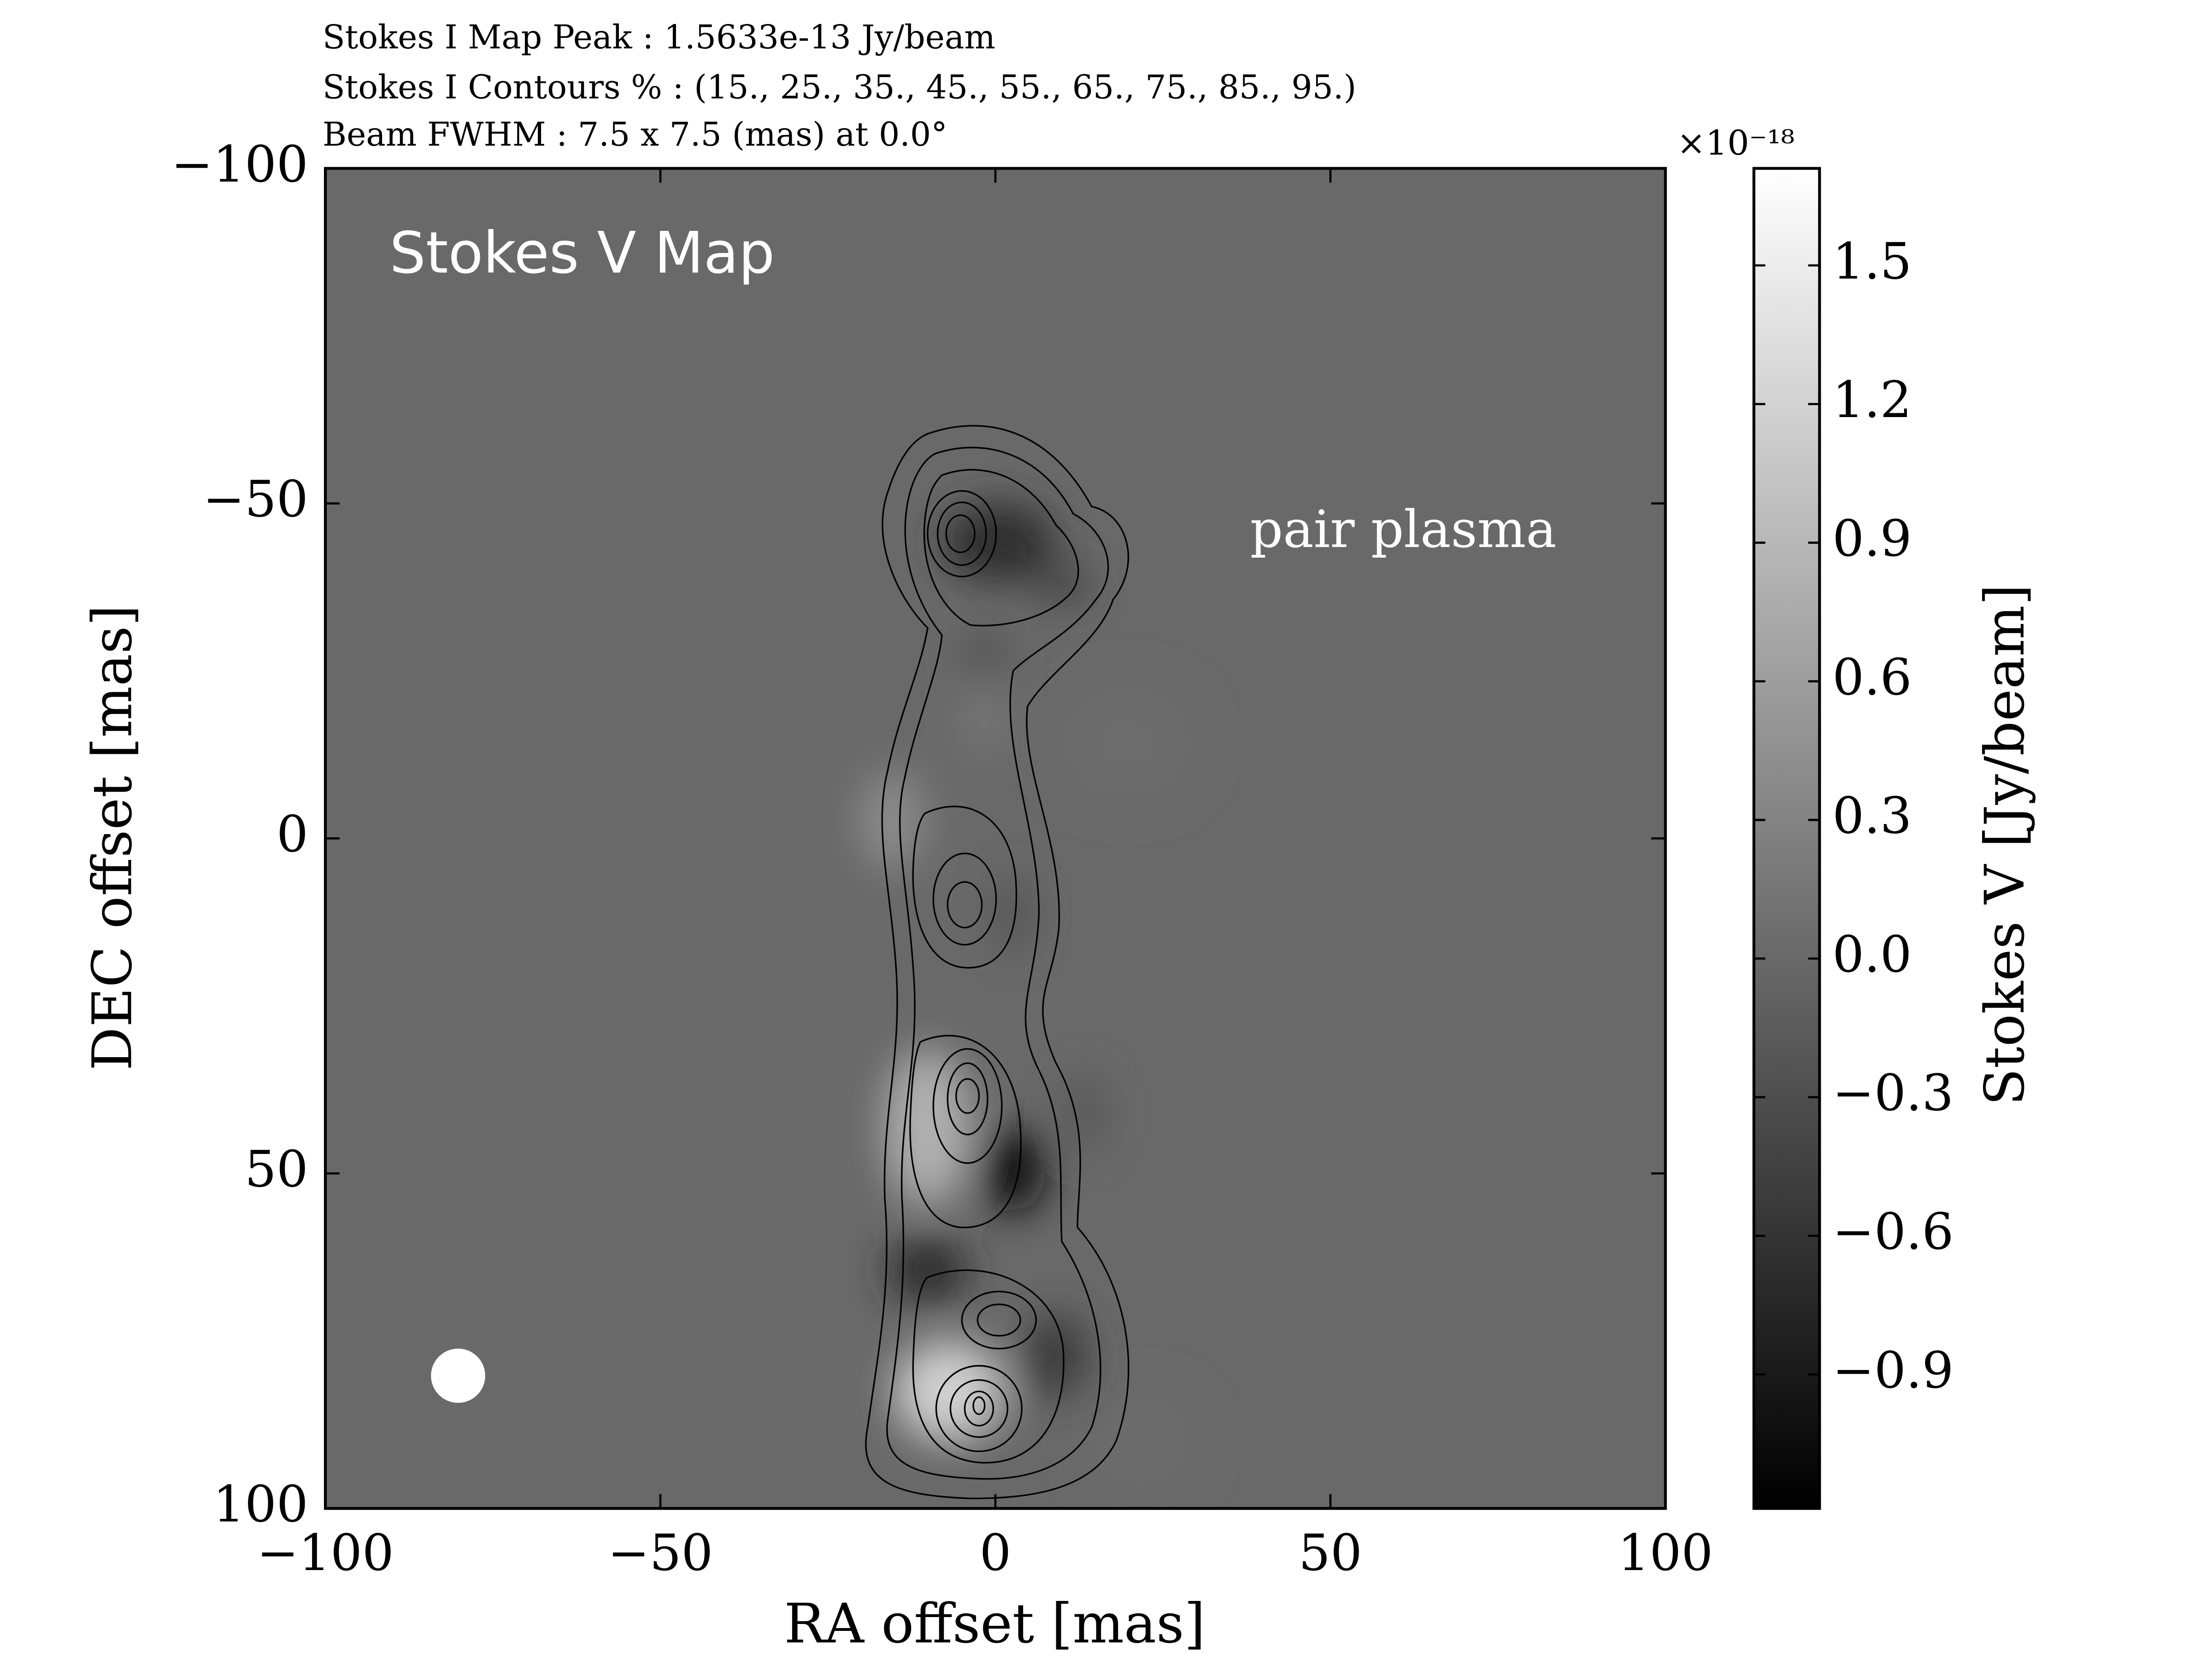 This screenshot has width=2212, height=1659. Describe the element at coordinates (994, 1623) in the screenshot. I see `x-axis-label: RA offset [mas]` at that location.